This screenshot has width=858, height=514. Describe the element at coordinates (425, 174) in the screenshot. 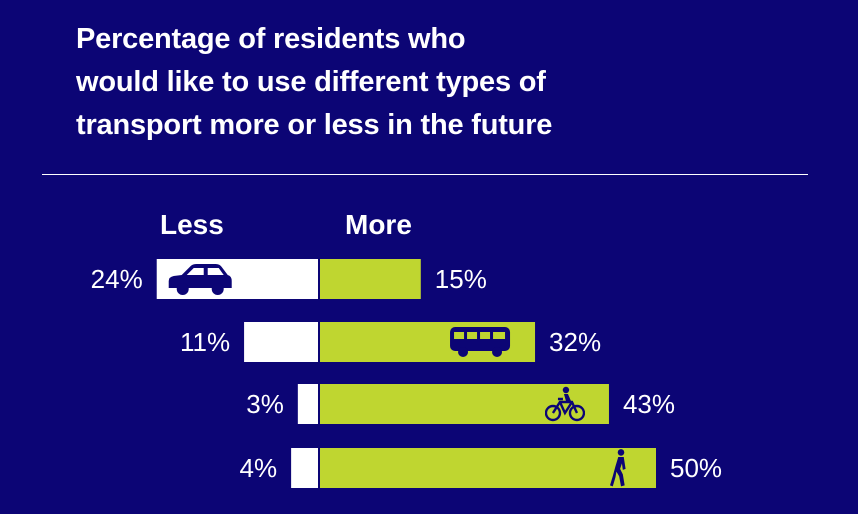

I see `title-divider` at that location.